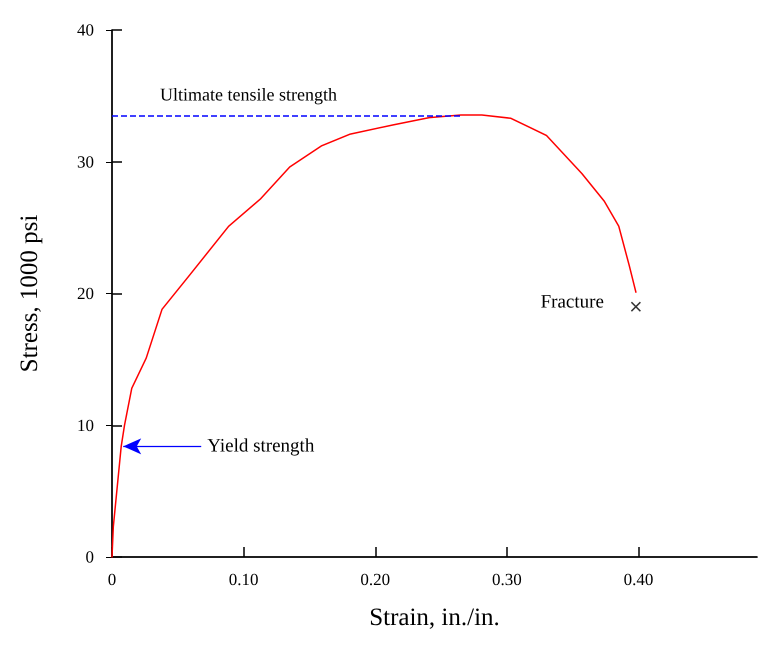 This screenshot has width=760, height=655. Describe the element at coordinates (85, 162) in the screenshot. I see `y-tick-label: 30` at that location.